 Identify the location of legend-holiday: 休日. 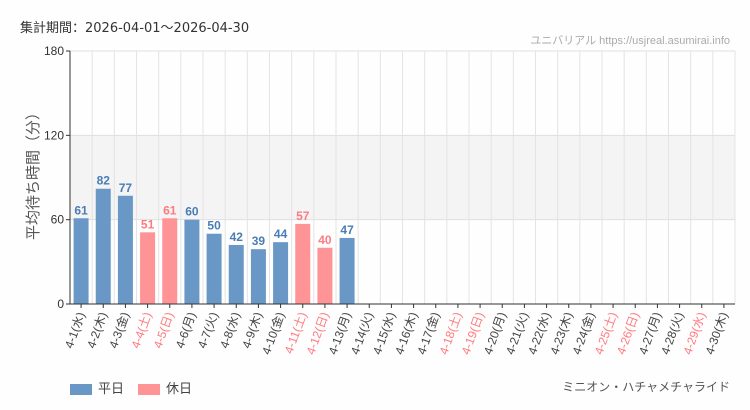
(165, 387).